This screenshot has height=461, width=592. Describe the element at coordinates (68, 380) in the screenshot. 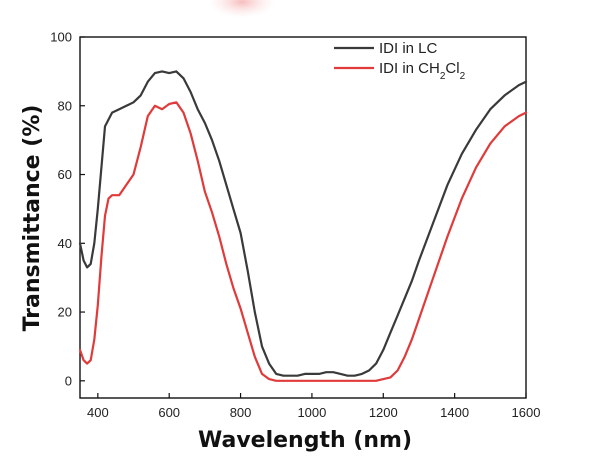

I see `y-tick-label: 0` at that location.